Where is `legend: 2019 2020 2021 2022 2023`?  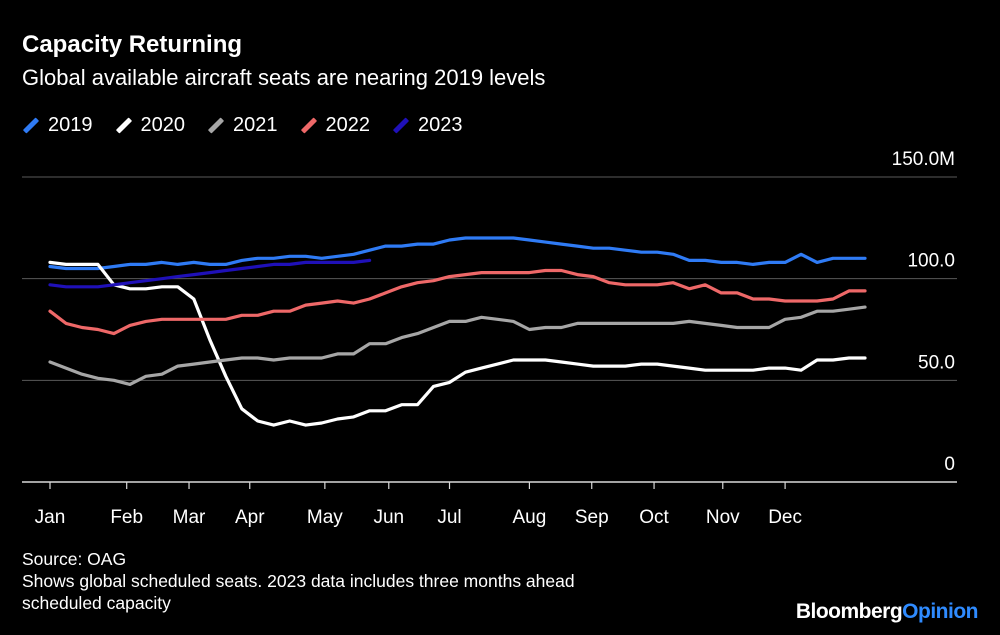
legend: 2019 2020 2021 2022 2023 is located at coordinates (253, 125).